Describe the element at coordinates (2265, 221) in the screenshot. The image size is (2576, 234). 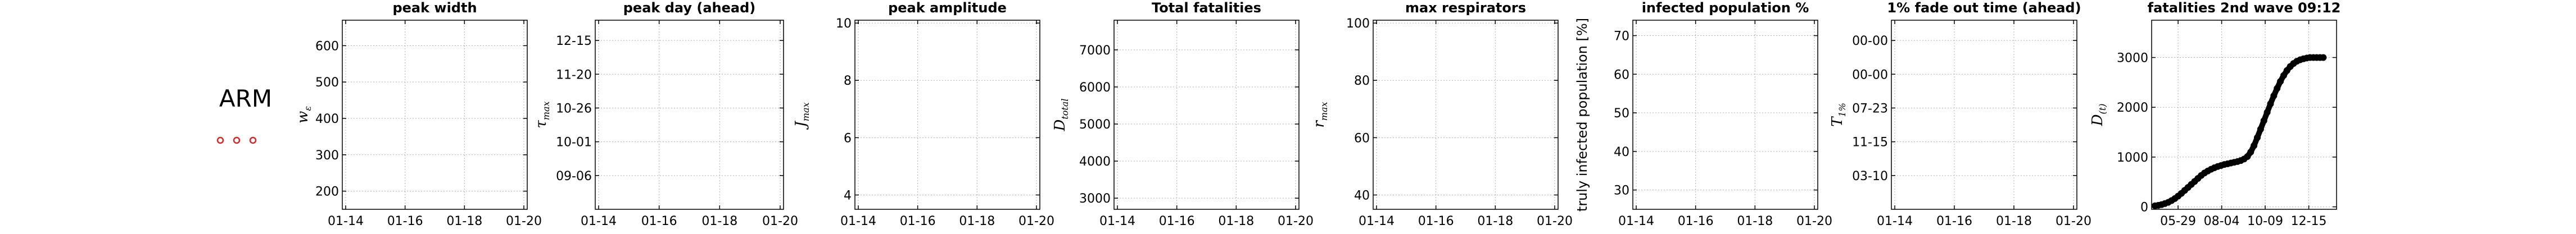
I see `x-tick-label: 10-09` at that location.